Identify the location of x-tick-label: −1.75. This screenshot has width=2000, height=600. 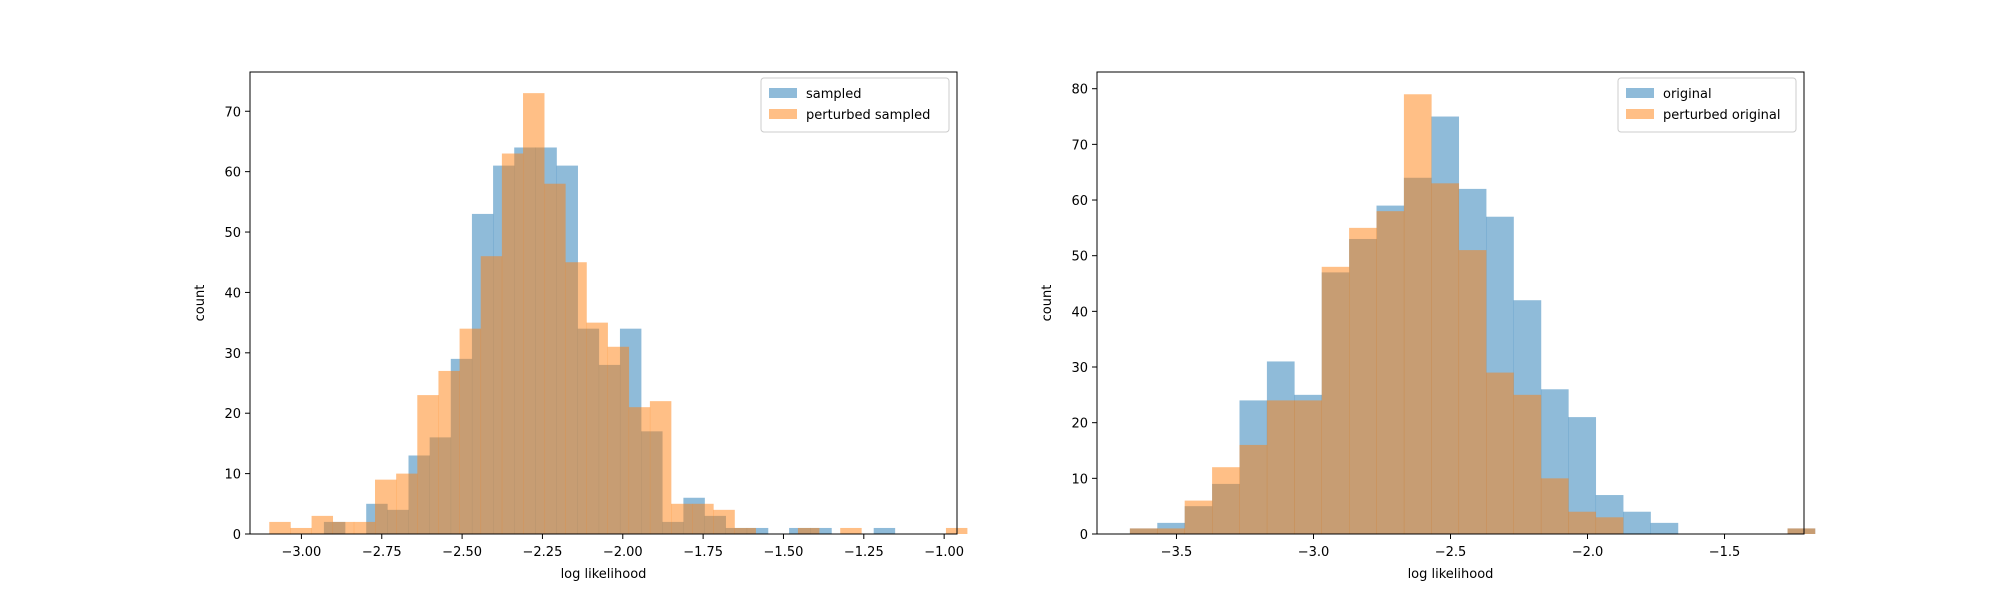
(703, 552).